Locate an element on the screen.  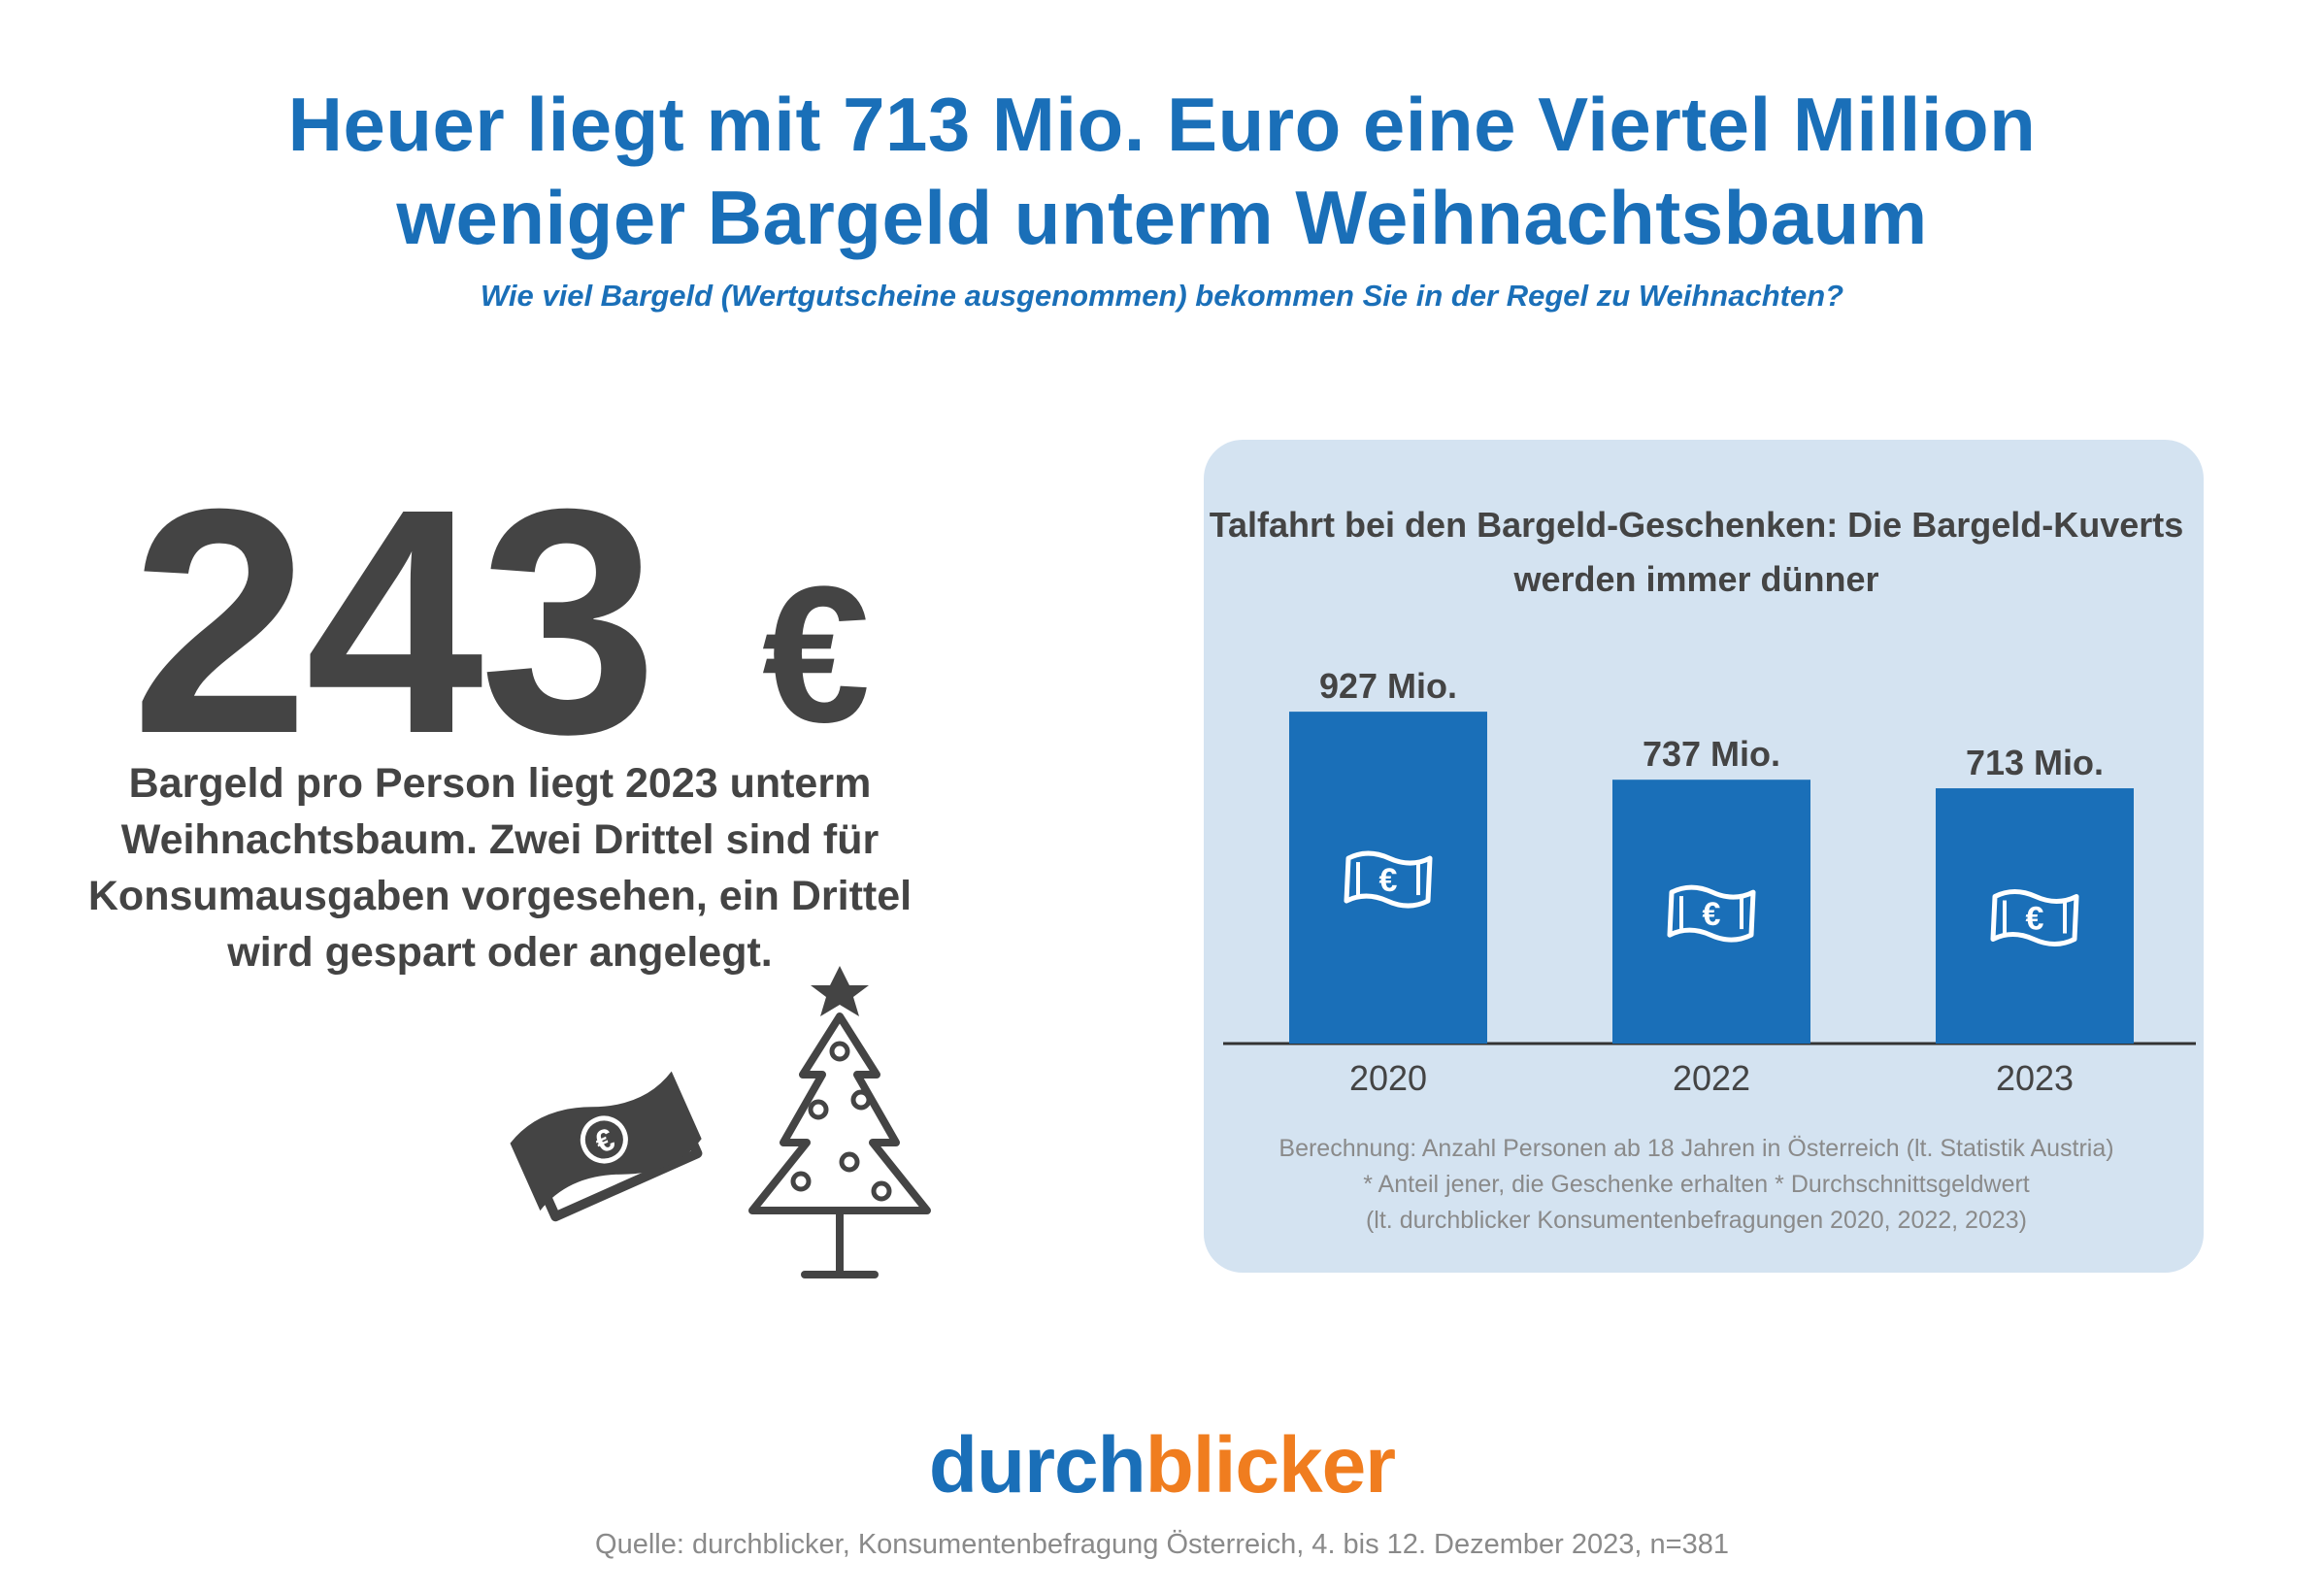
bar-2023 is located at coordinates (2035, 916).